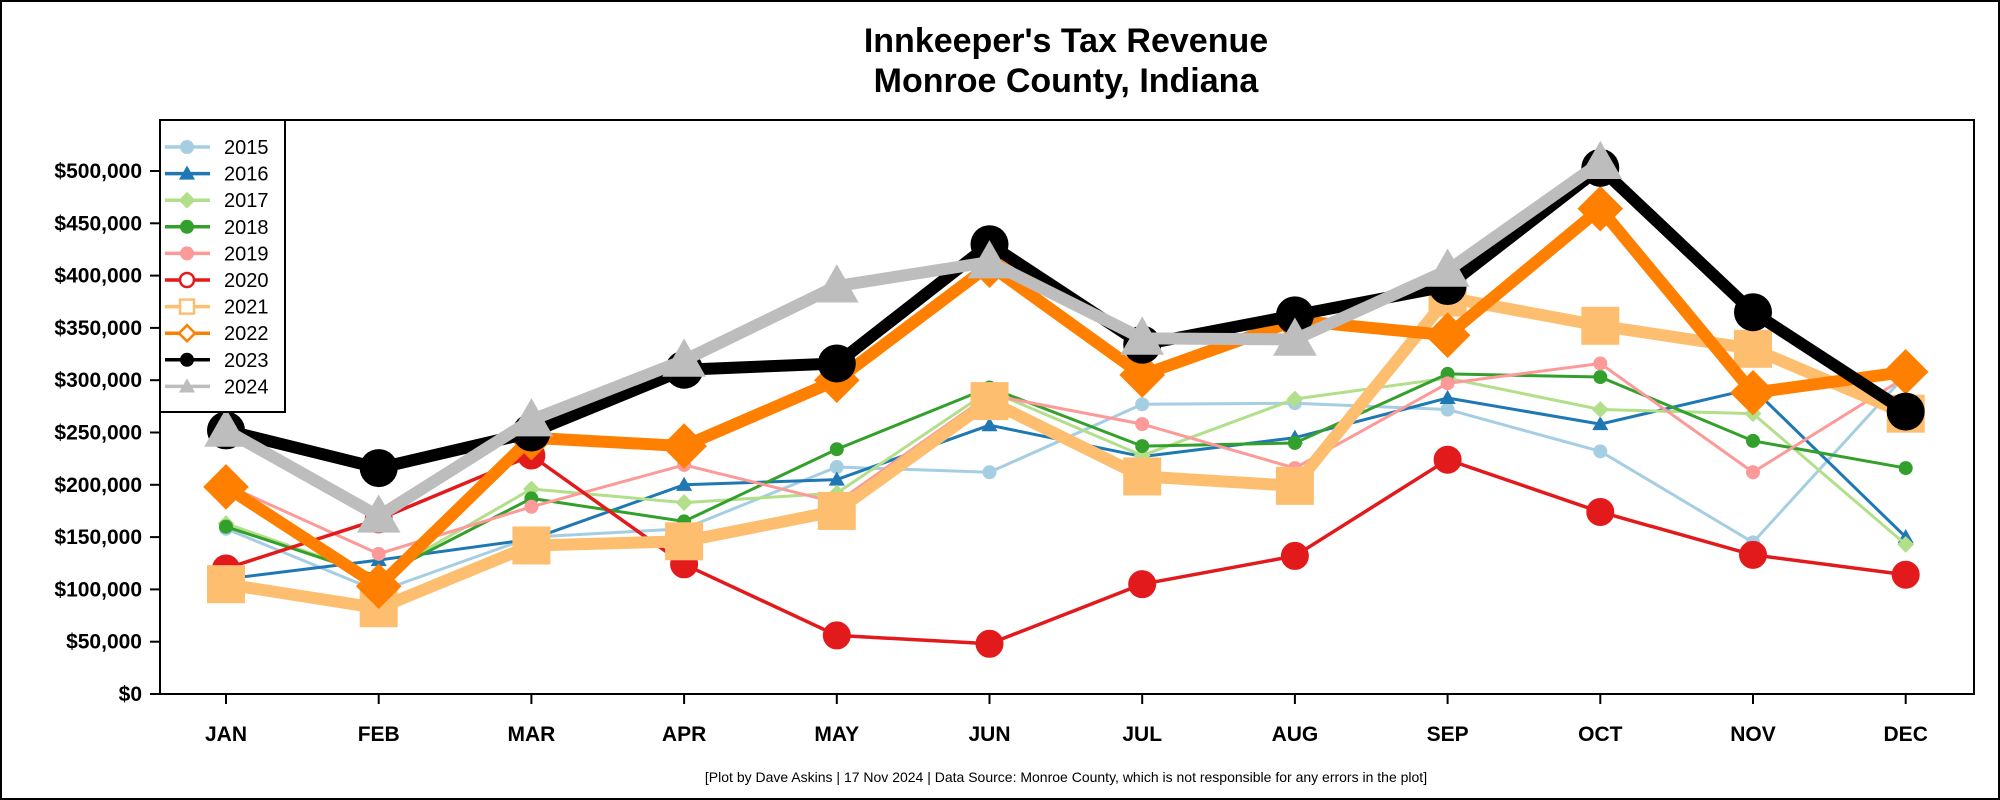 This screenshot has width=2000, height=800. What do you see at coordinates (1447, 335) in the screenshot?
I see `data-point-2022-SEP` at bounding box center [1447, 335].